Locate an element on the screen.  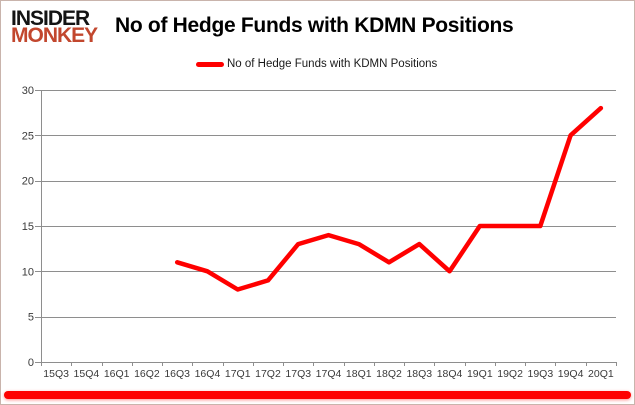
x-tick-label: 18Q2 is located at coordinates (389, 374).